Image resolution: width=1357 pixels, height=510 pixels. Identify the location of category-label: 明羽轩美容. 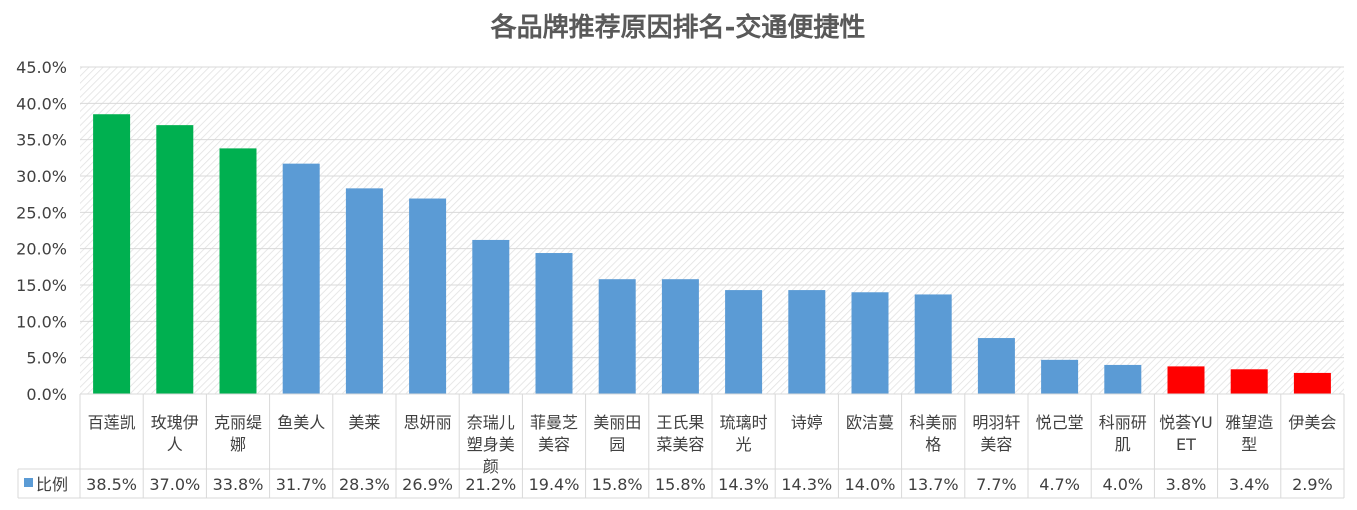
(996, 433).